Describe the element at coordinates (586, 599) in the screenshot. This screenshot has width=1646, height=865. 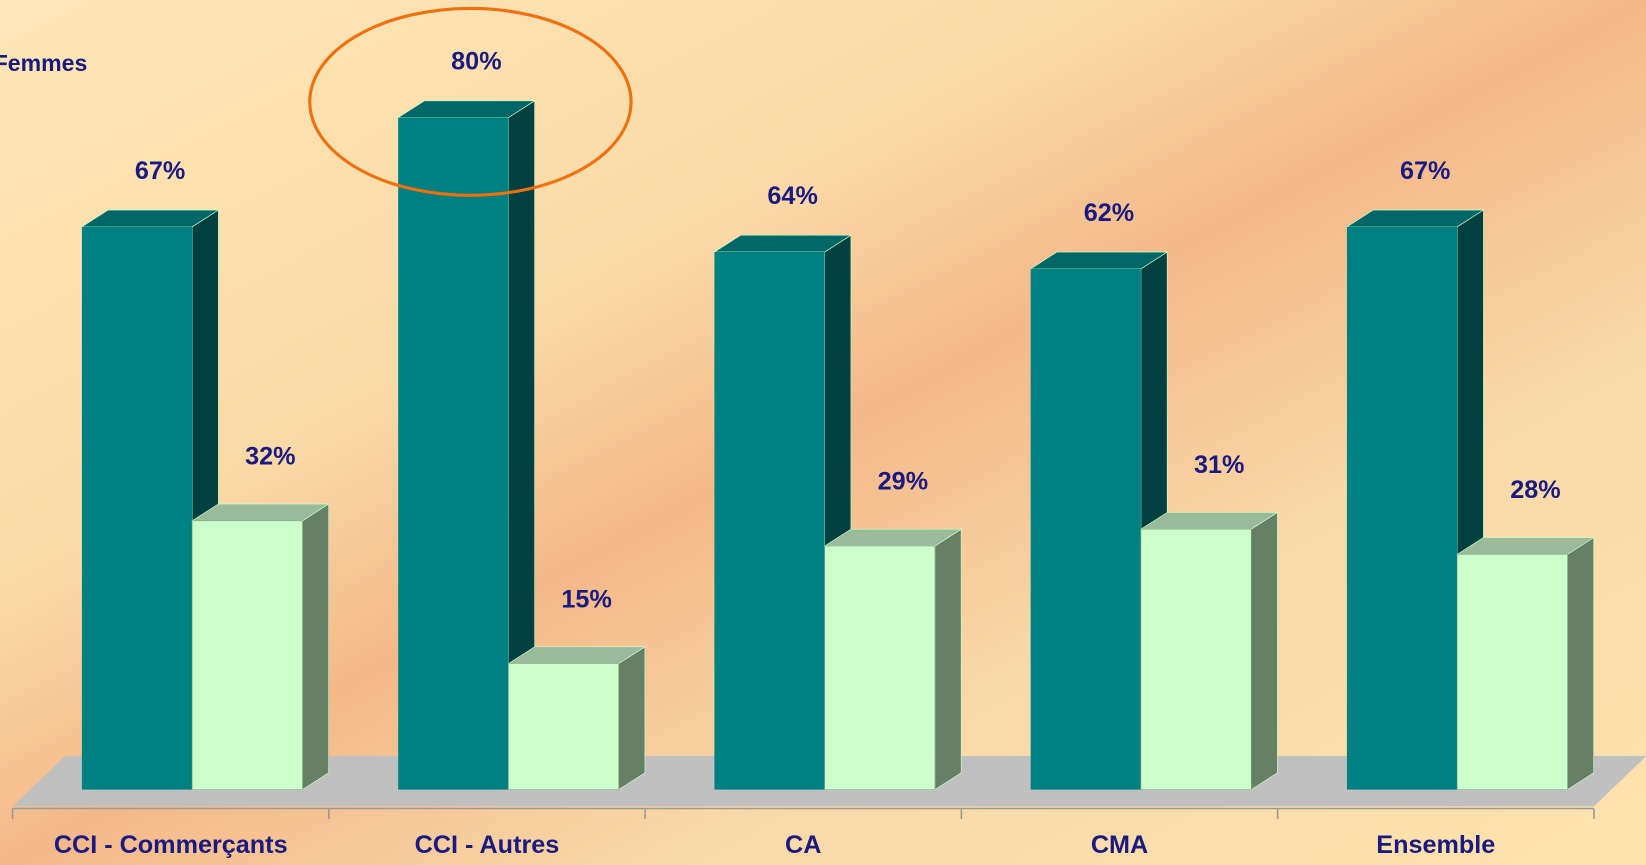
I see `data-label: 15%` at that location.